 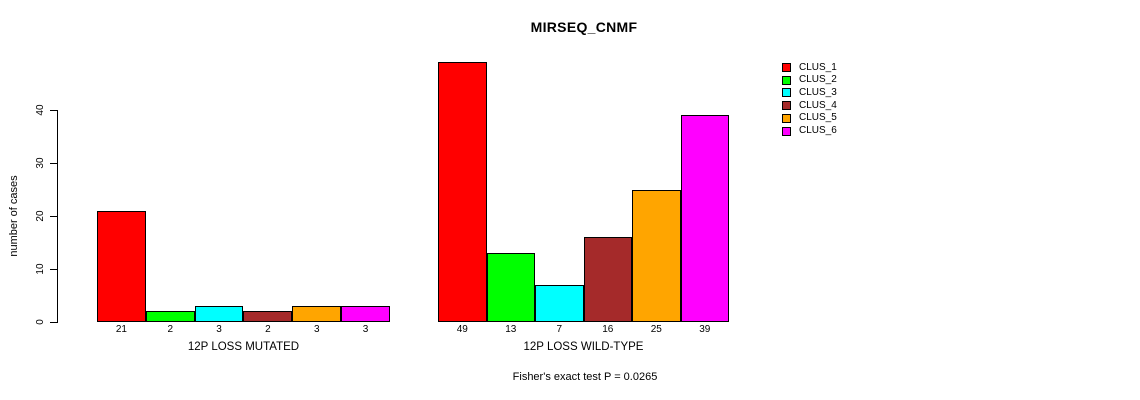 What do you see at coordinates (818, 92) in the screenshot?
I see `legend-label: CLUS_3` at bounding box center [818, 92].